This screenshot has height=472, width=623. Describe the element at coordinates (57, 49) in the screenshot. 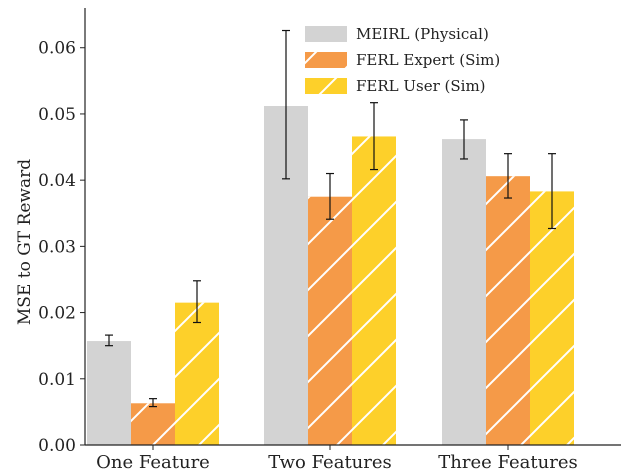

I see `y-tick-label: 0.06` at that location.